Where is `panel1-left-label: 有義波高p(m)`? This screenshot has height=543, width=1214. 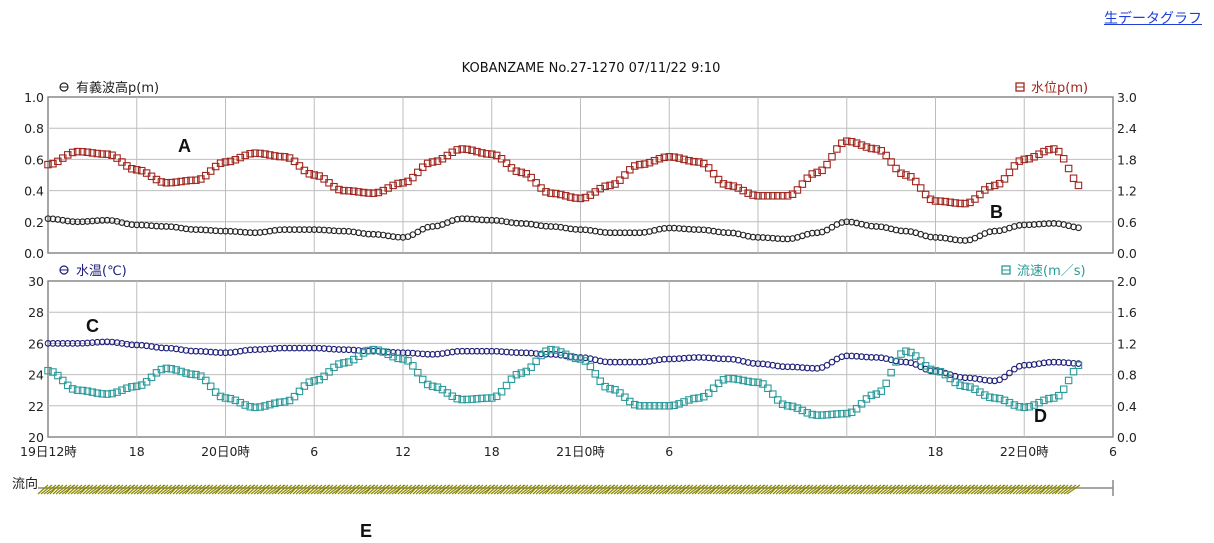 panel1-left-label: 有義波高p(m) is located at coordinates (117, 88).